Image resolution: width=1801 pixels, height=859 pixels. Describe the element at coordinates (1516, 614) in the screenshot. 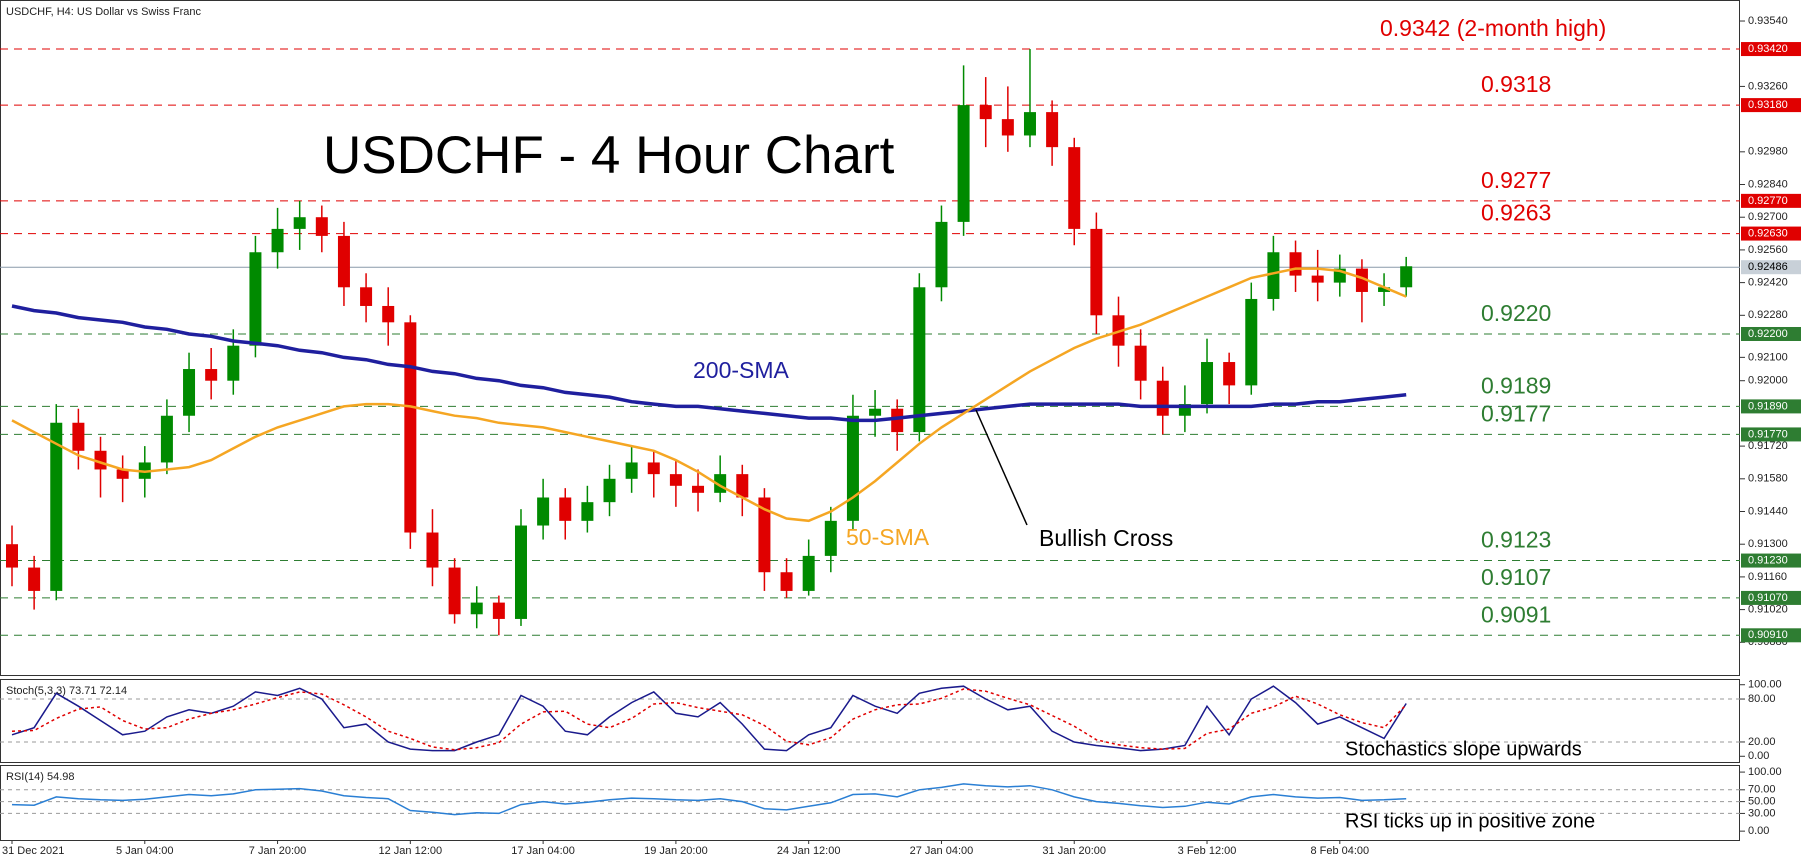

I see `level-label: 0.9091` at that location.